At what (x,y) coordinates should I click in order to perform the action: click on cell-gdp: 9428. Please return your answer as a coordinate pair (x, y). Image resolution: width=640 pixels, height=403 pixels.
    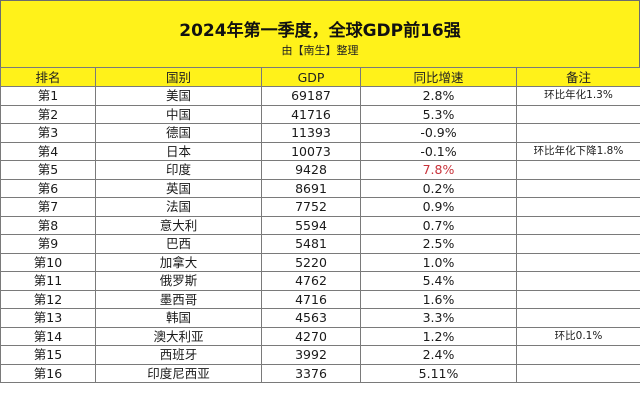
    Looking at the image, I should click on (311, 170).